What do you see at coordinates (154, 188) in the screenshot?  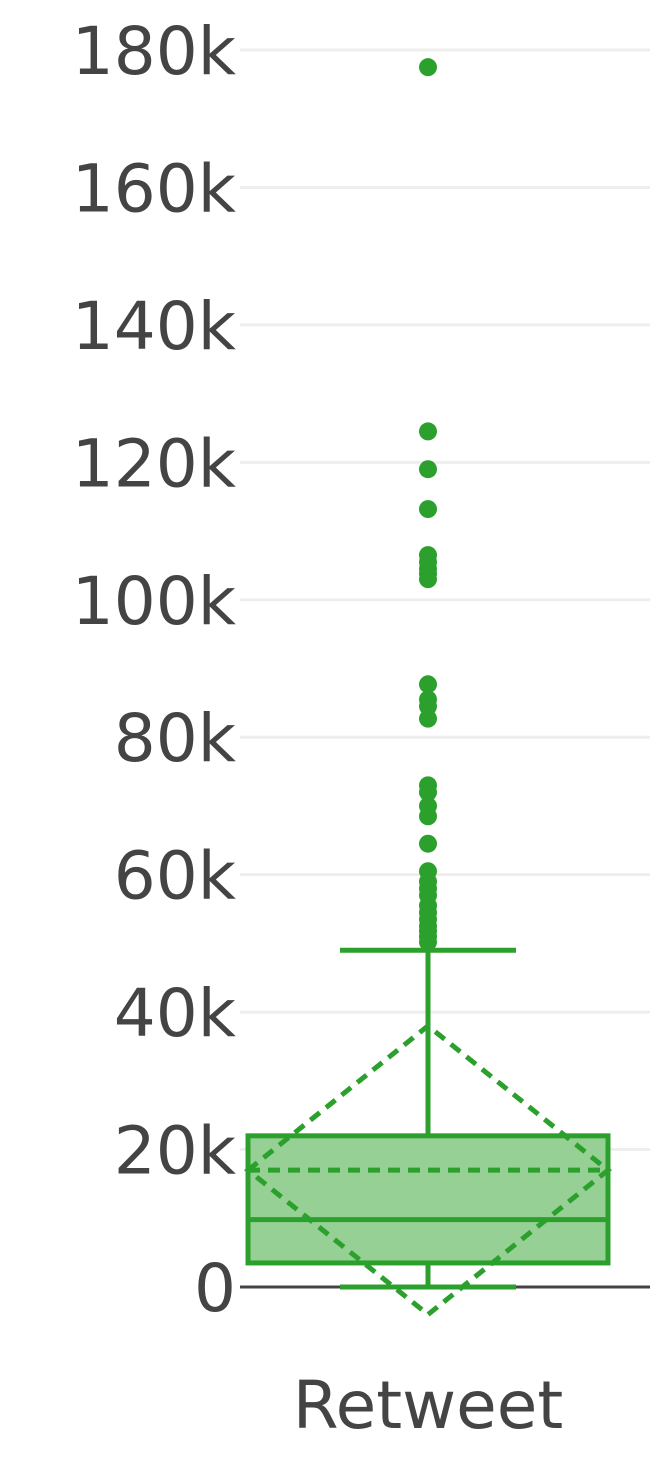 I see `y-tick-label: 160k` at bounding box center [154, 188].